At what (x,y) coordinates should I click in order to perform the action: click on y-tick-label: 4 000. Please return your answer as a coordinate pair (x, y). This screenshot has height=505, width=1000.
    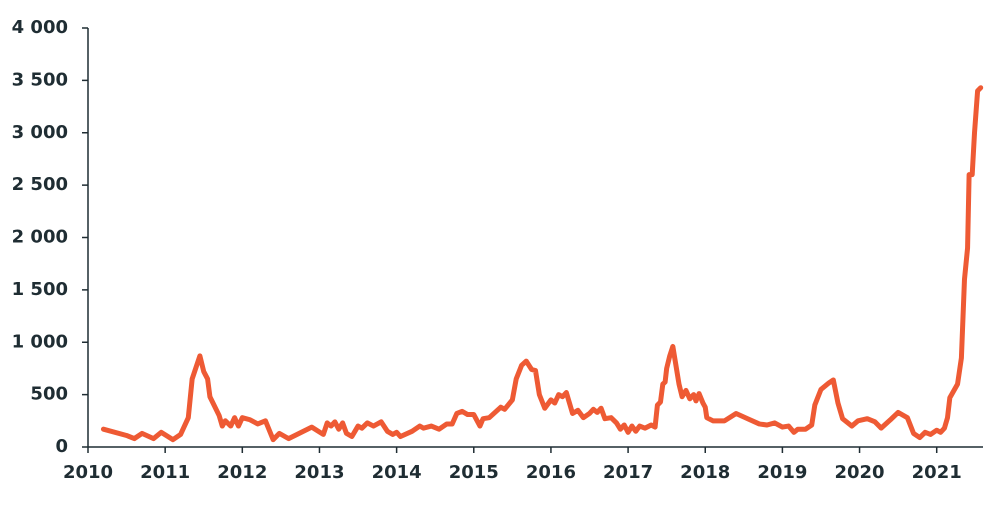
    Looking at the image, I should click on (40, 27).